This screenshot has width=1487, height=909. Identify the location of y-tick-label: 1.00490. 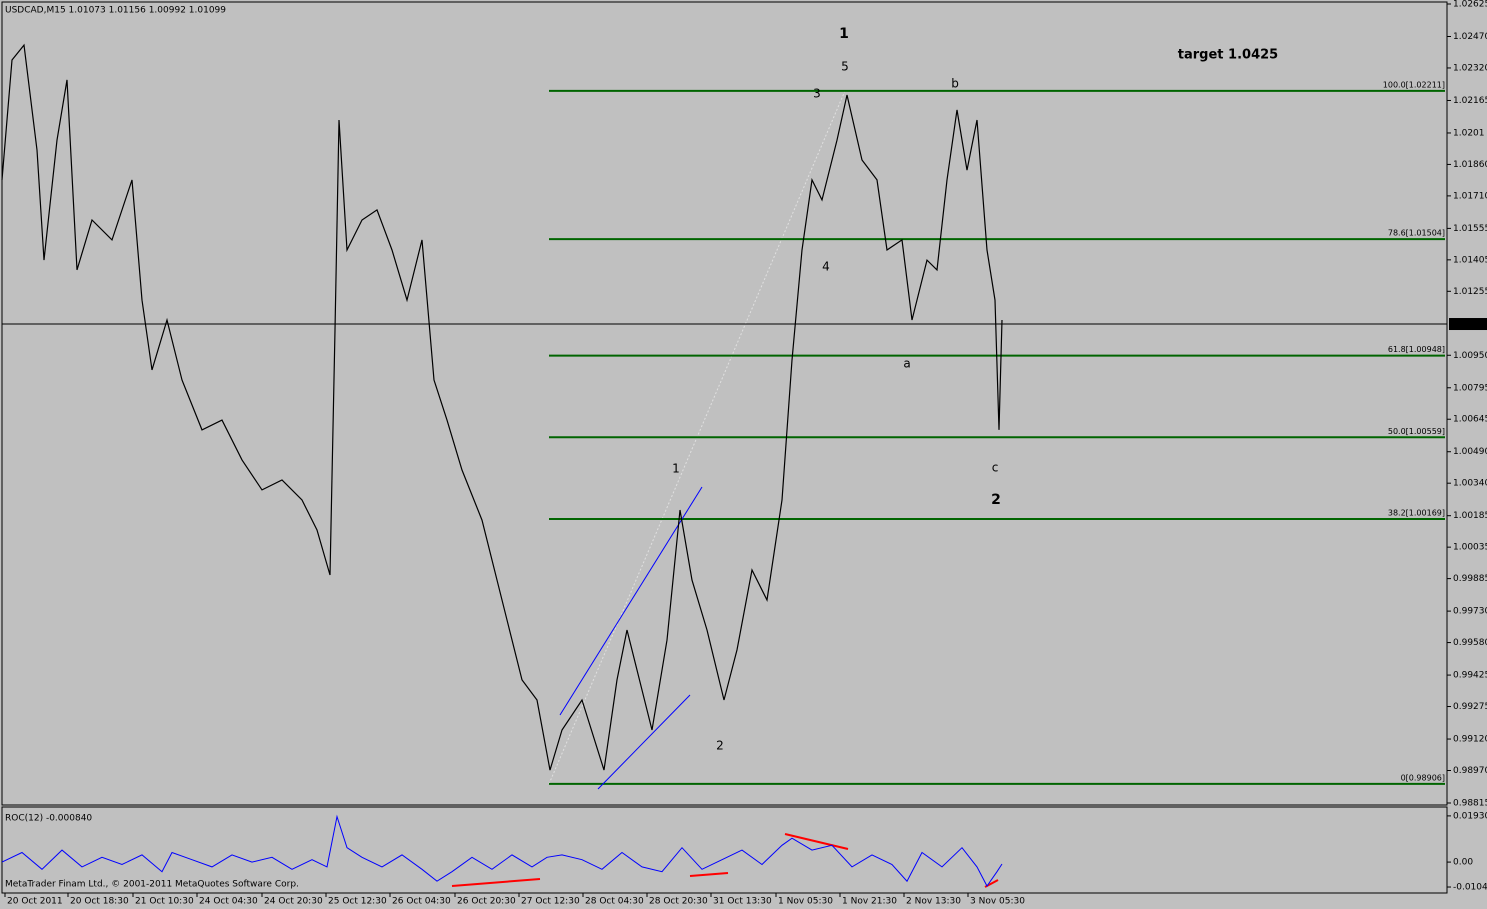
(1470, 452).